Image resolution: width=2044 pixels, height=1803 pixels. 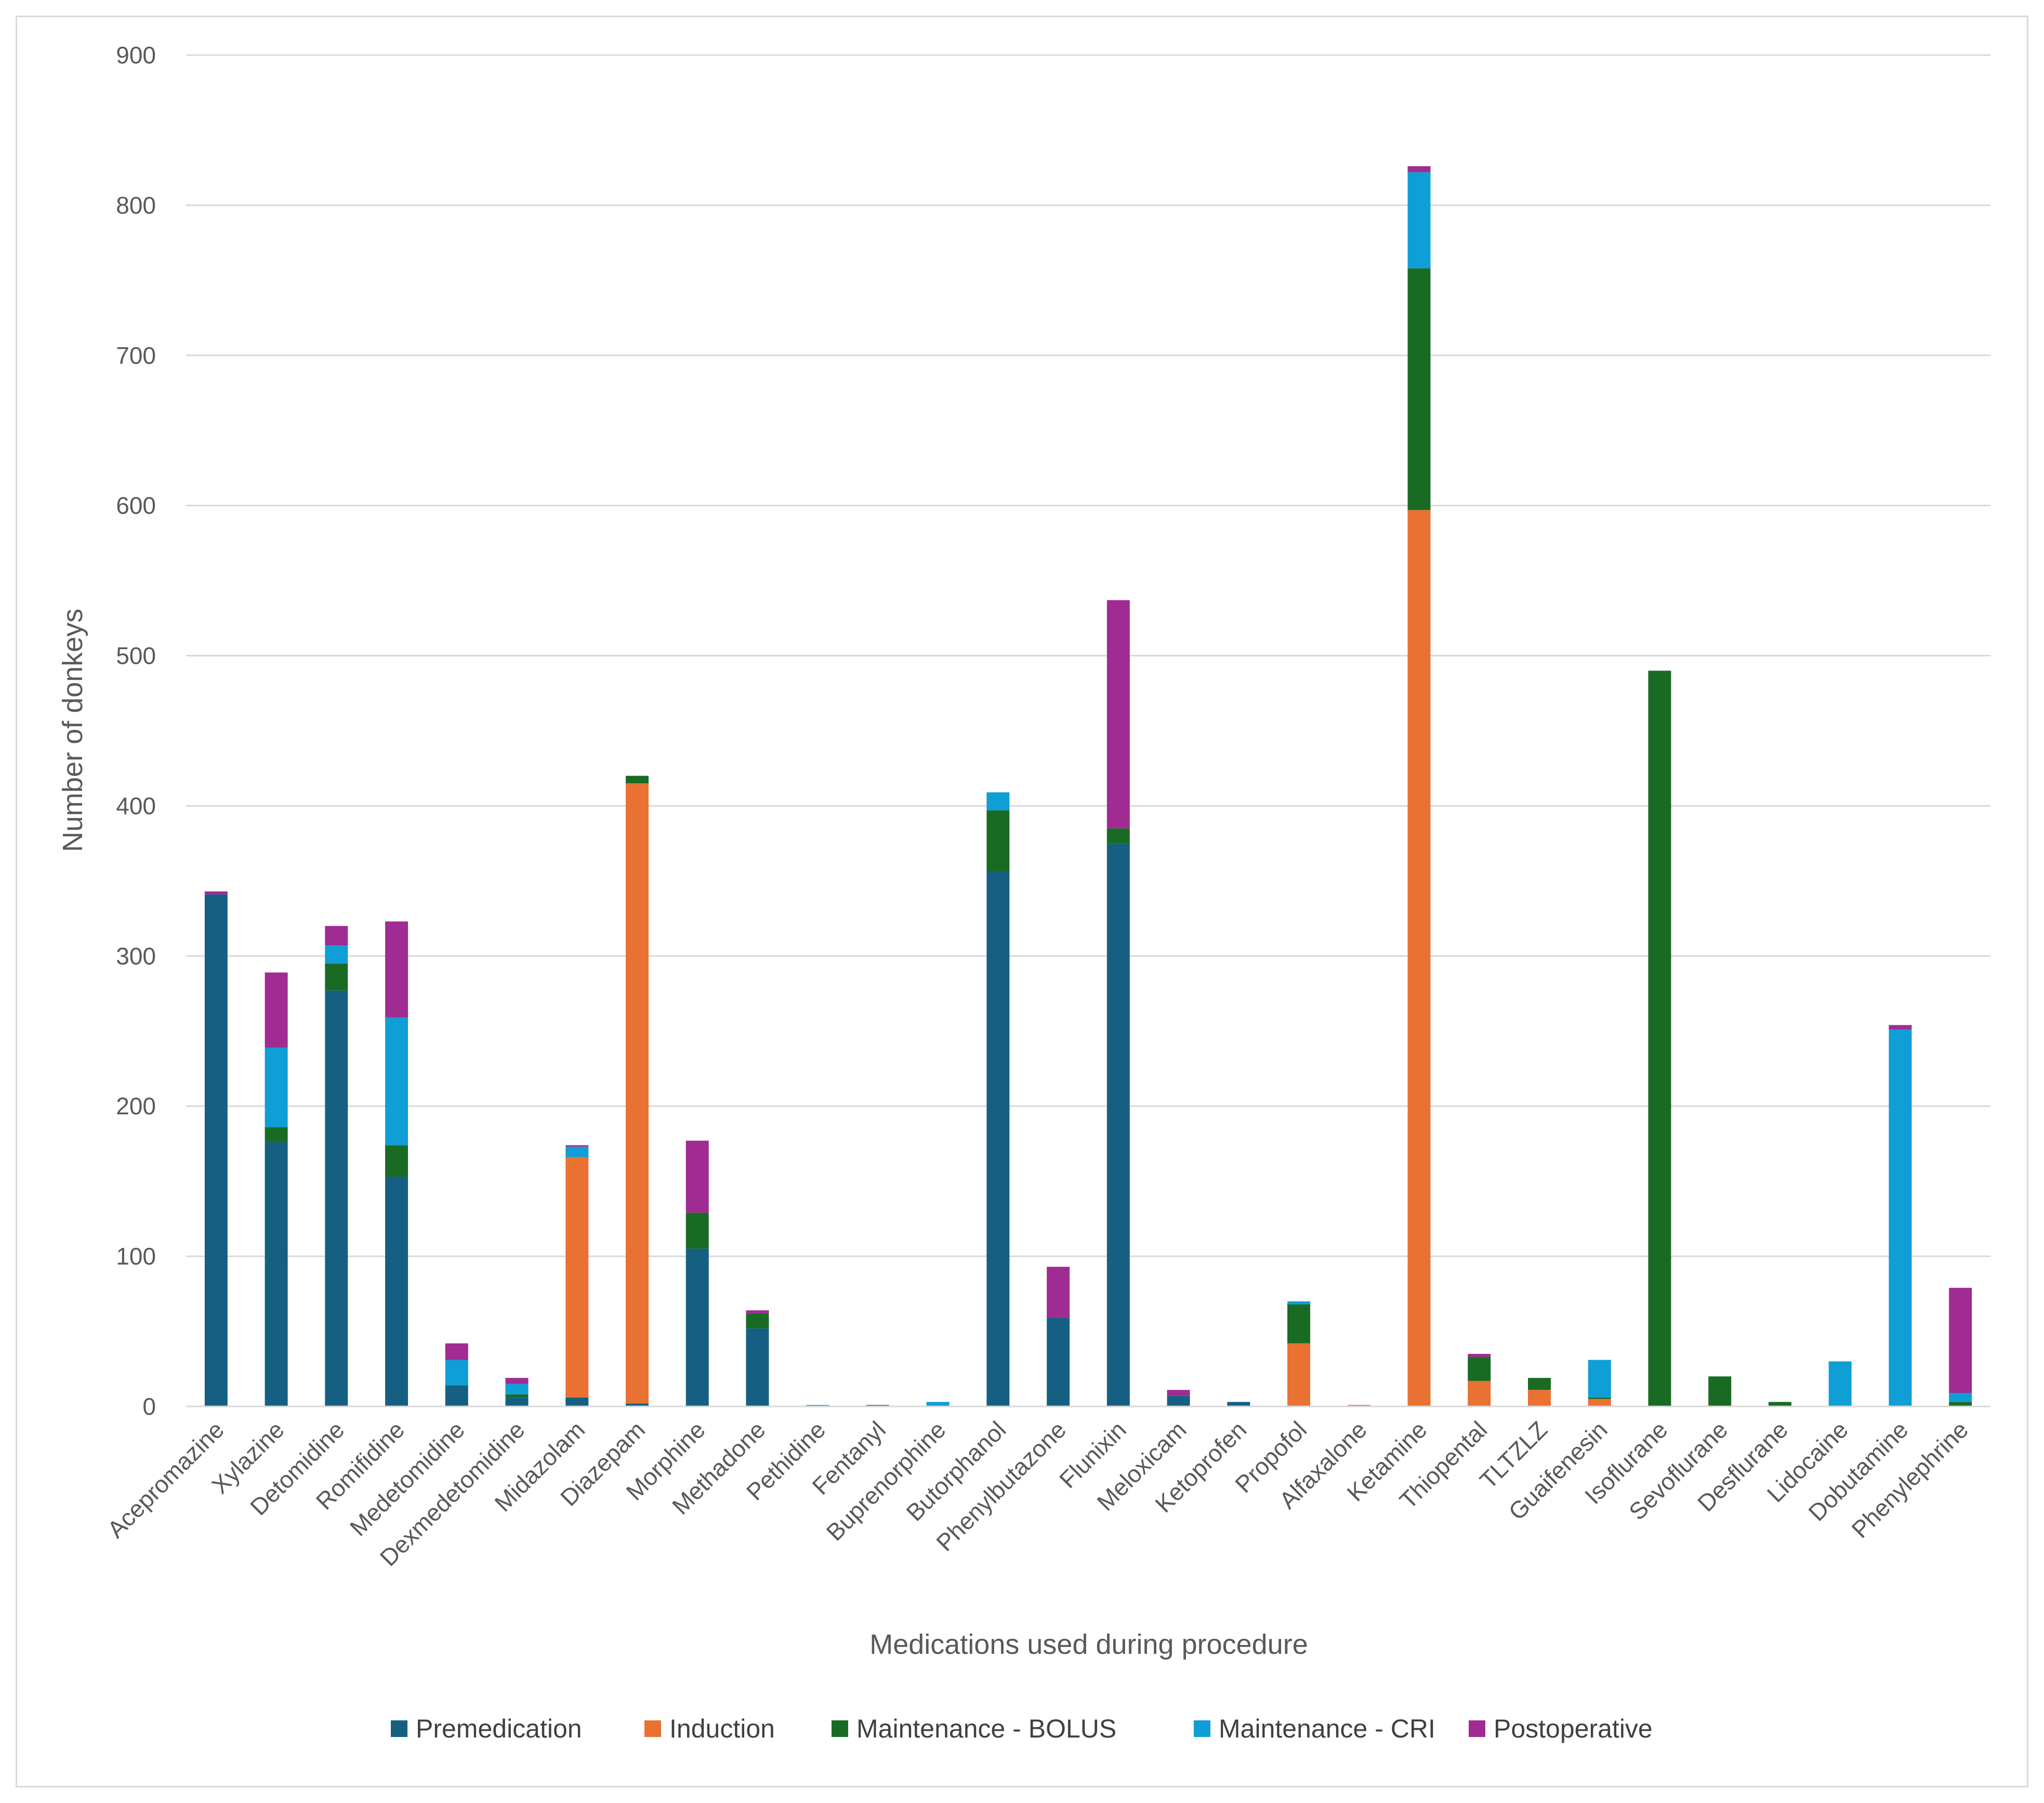 What do you see at coordinates (136, 1256) in the screenshot?
I see `y-tick-label: 100` at bounding box center [136, 1256].